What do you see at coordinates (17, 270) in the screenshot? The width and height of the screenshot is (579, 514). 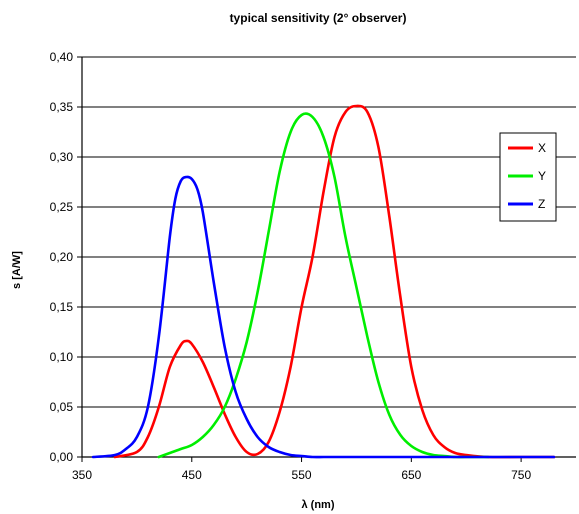 I see `y-axis-label: s [A/W]` at bounding box center [17, 270].